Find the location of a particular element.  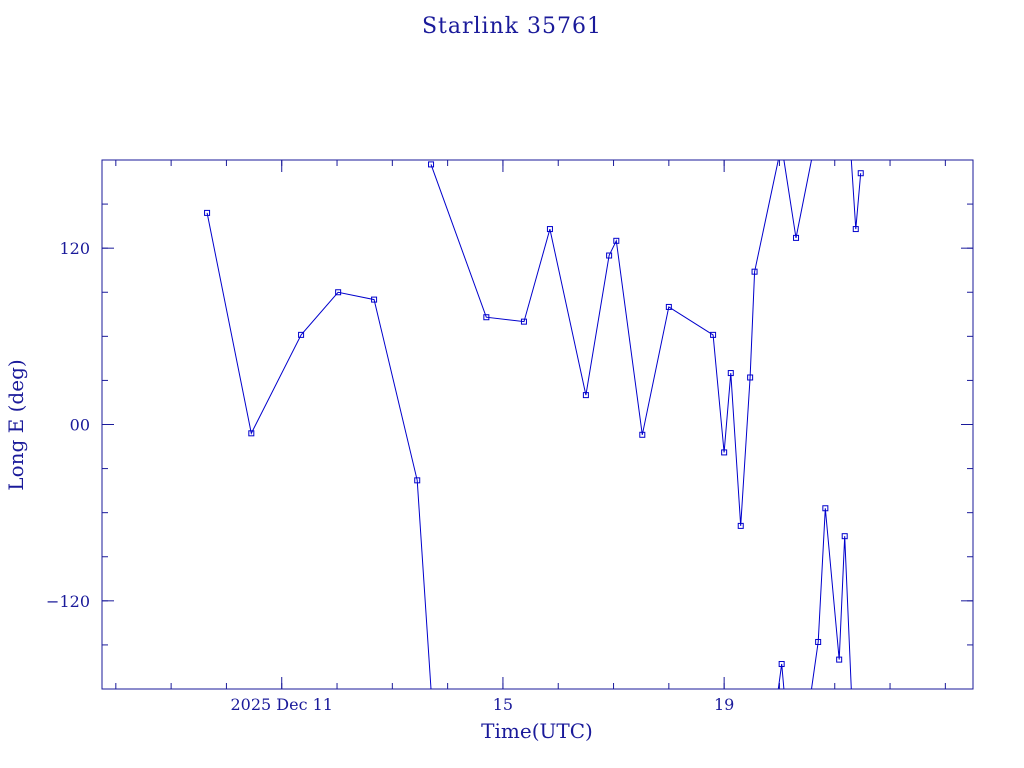

x-tick-label: 15 is located at coordinates (503, 704).